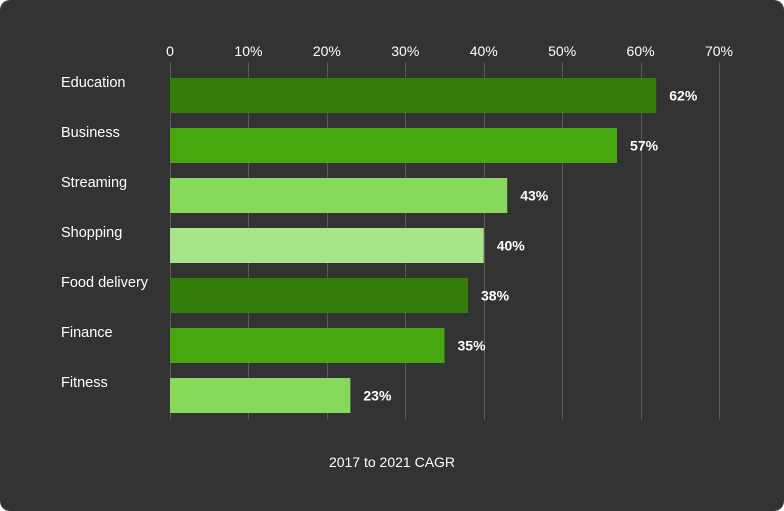 The width and height of the screenshot is (784, 511). I want to click on category-label: Education, so click(93, 83).